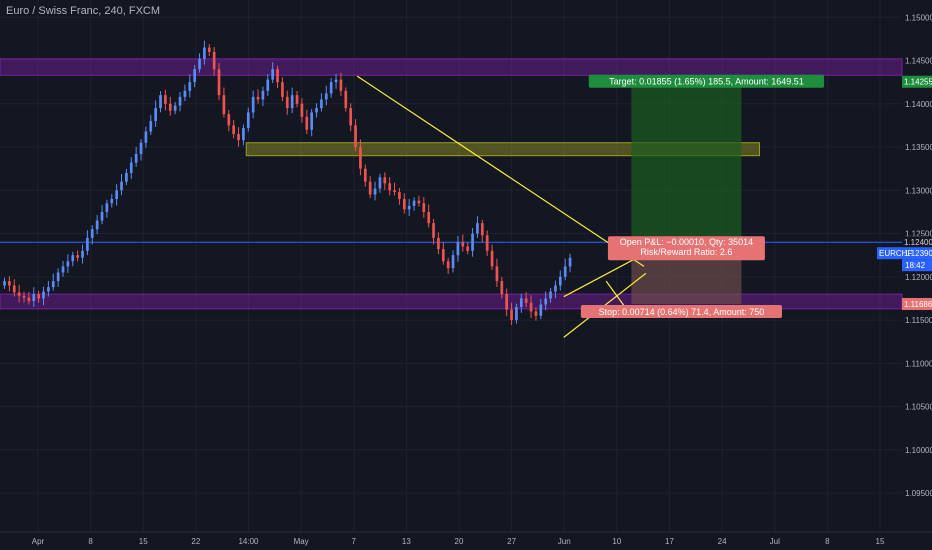  Describe the element at coordinates (354, 541) in the screenshot. I see `time-tick: 7` at that location.